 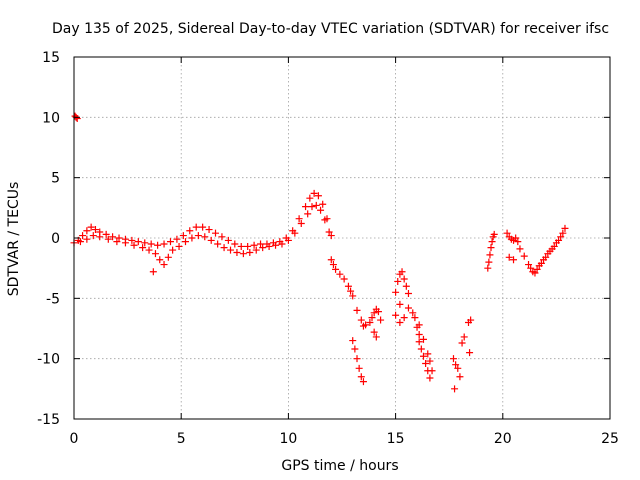 I want to click on x-axis-label: GPS time / hours, so click(x=339, y=466).